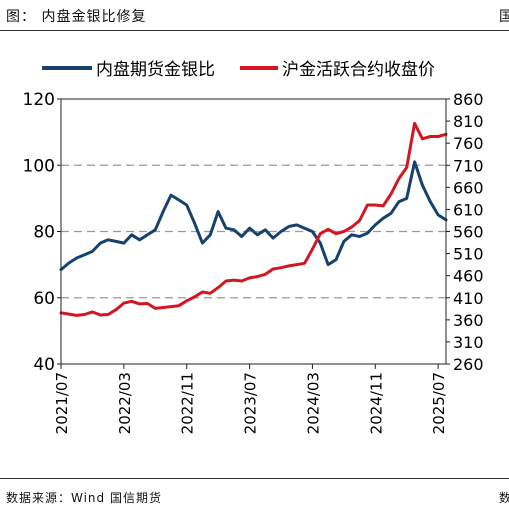  What do you see at coordinates (468, 298) in the screenshot?
I see `right-tick-label: 410` at bounding box center [468, 298].